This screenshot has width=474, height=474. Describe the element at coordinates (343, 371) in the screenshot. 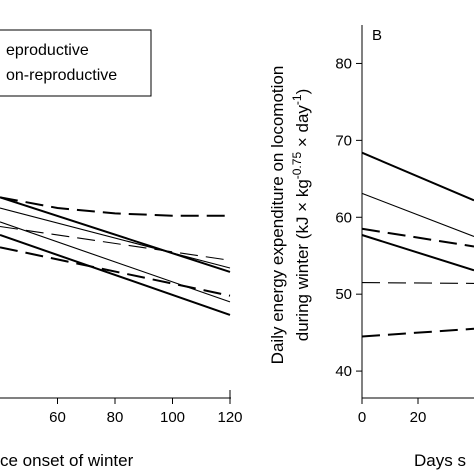

I see `y-tick-label-b-40: 40` at that location.